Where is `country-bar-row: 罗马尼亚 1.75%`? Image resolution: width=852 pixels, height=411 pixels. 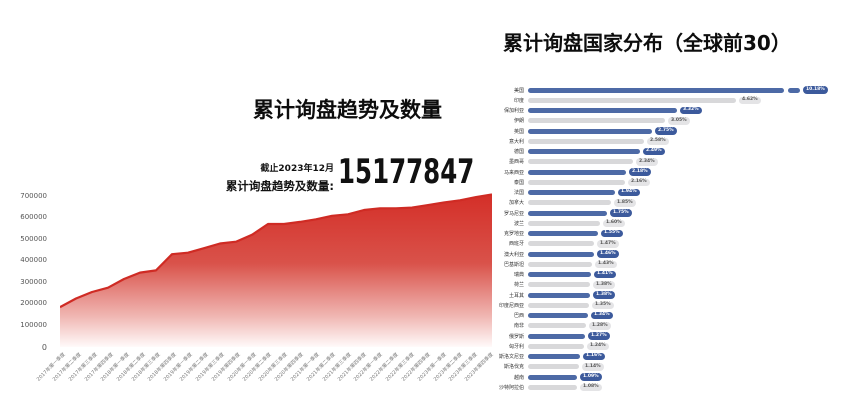 country-bar-row: 罗马尼亚 1.75% is located at coordinates (670, 213).